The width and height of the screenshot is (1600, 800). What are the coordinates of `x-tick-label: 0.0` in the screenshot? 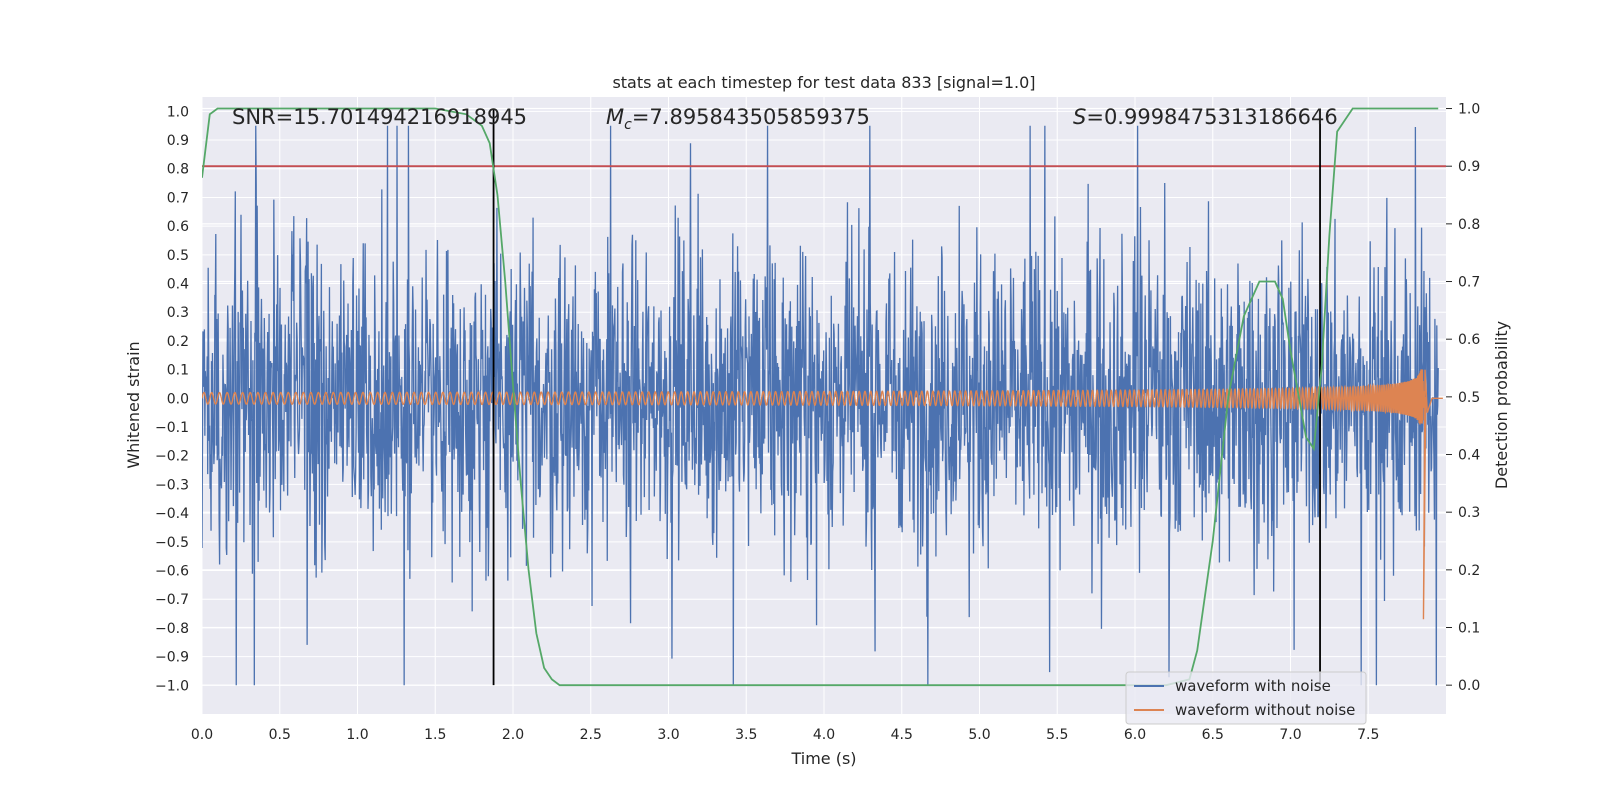 It's located at (202, 735).